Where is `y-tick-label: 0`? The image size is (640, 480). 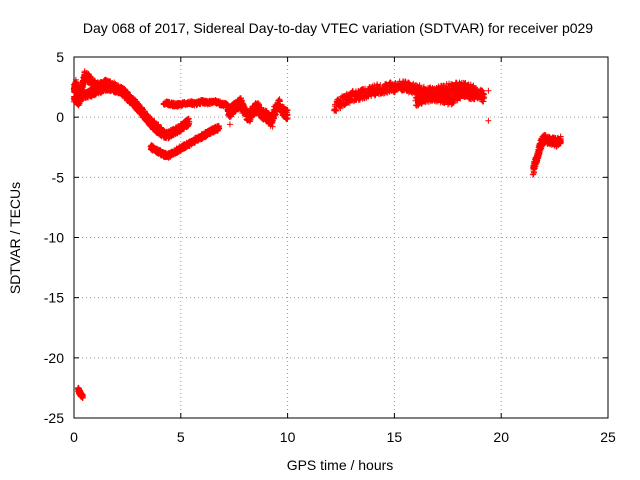 y-tick-label: 0 is located at coordinates (60, 117).